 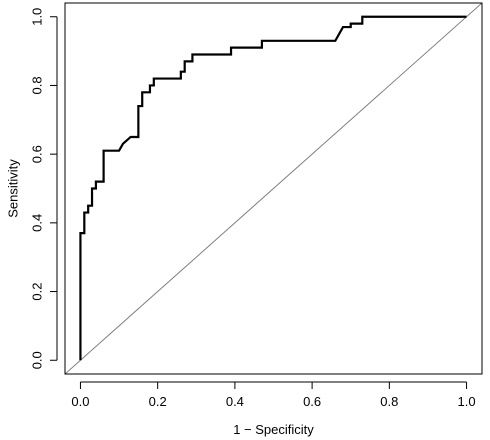 I want to click on y-axis: 0.0 0.2 0.4 0.6 0.8 1.0, so click(x=43, y=188).